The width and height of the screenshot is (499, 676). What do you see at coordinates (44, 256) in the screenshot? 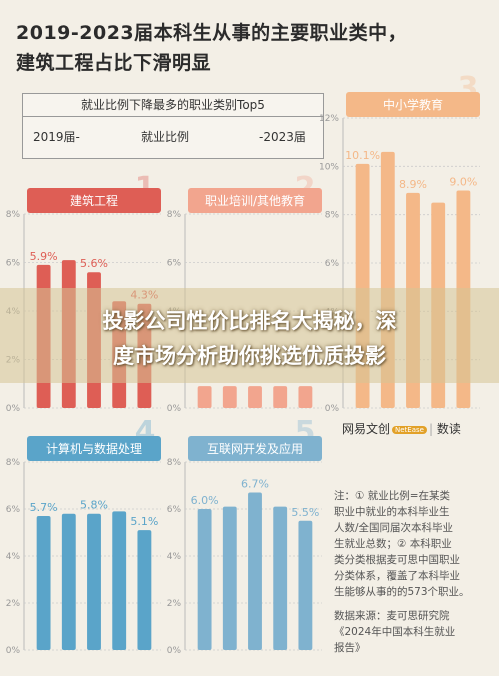
I see `data-label: 5.9%` at bounding box center [44, 256].